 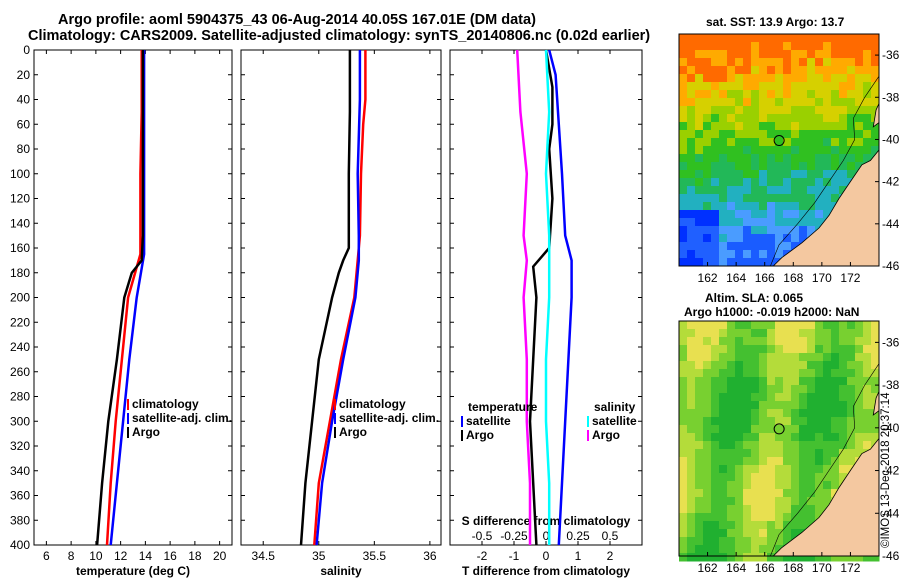 I want to click on x-tick-label: 1, so click(x=578, y=556).